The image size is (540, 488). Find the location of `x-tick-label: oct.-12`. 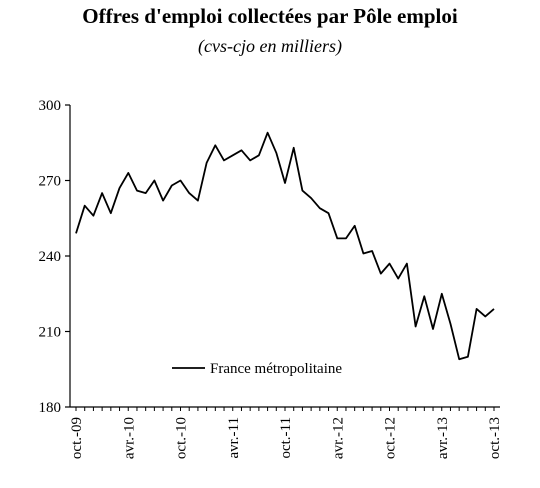

x-tick-label: oct.-12 is located at coordinates (391, 438).